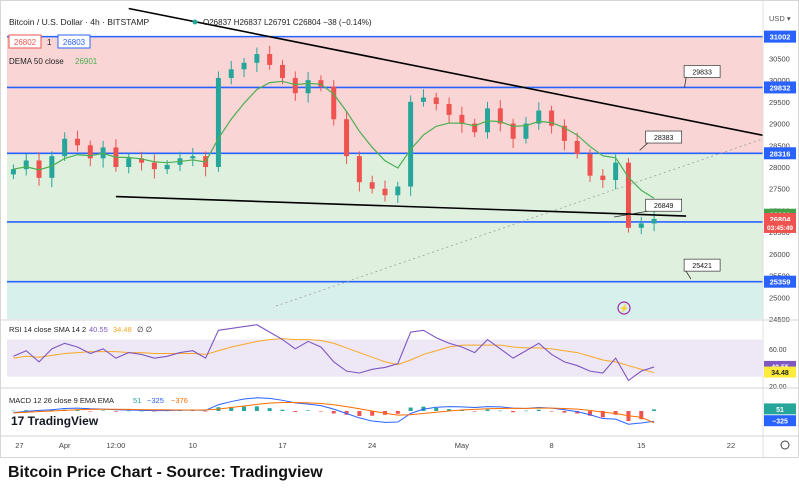 Image resolution: width=799 pixels, height=489 pixels. Describe the element at coordinates (19, 445) in the screenshot. I see `x-tick-label: 27` at that location.